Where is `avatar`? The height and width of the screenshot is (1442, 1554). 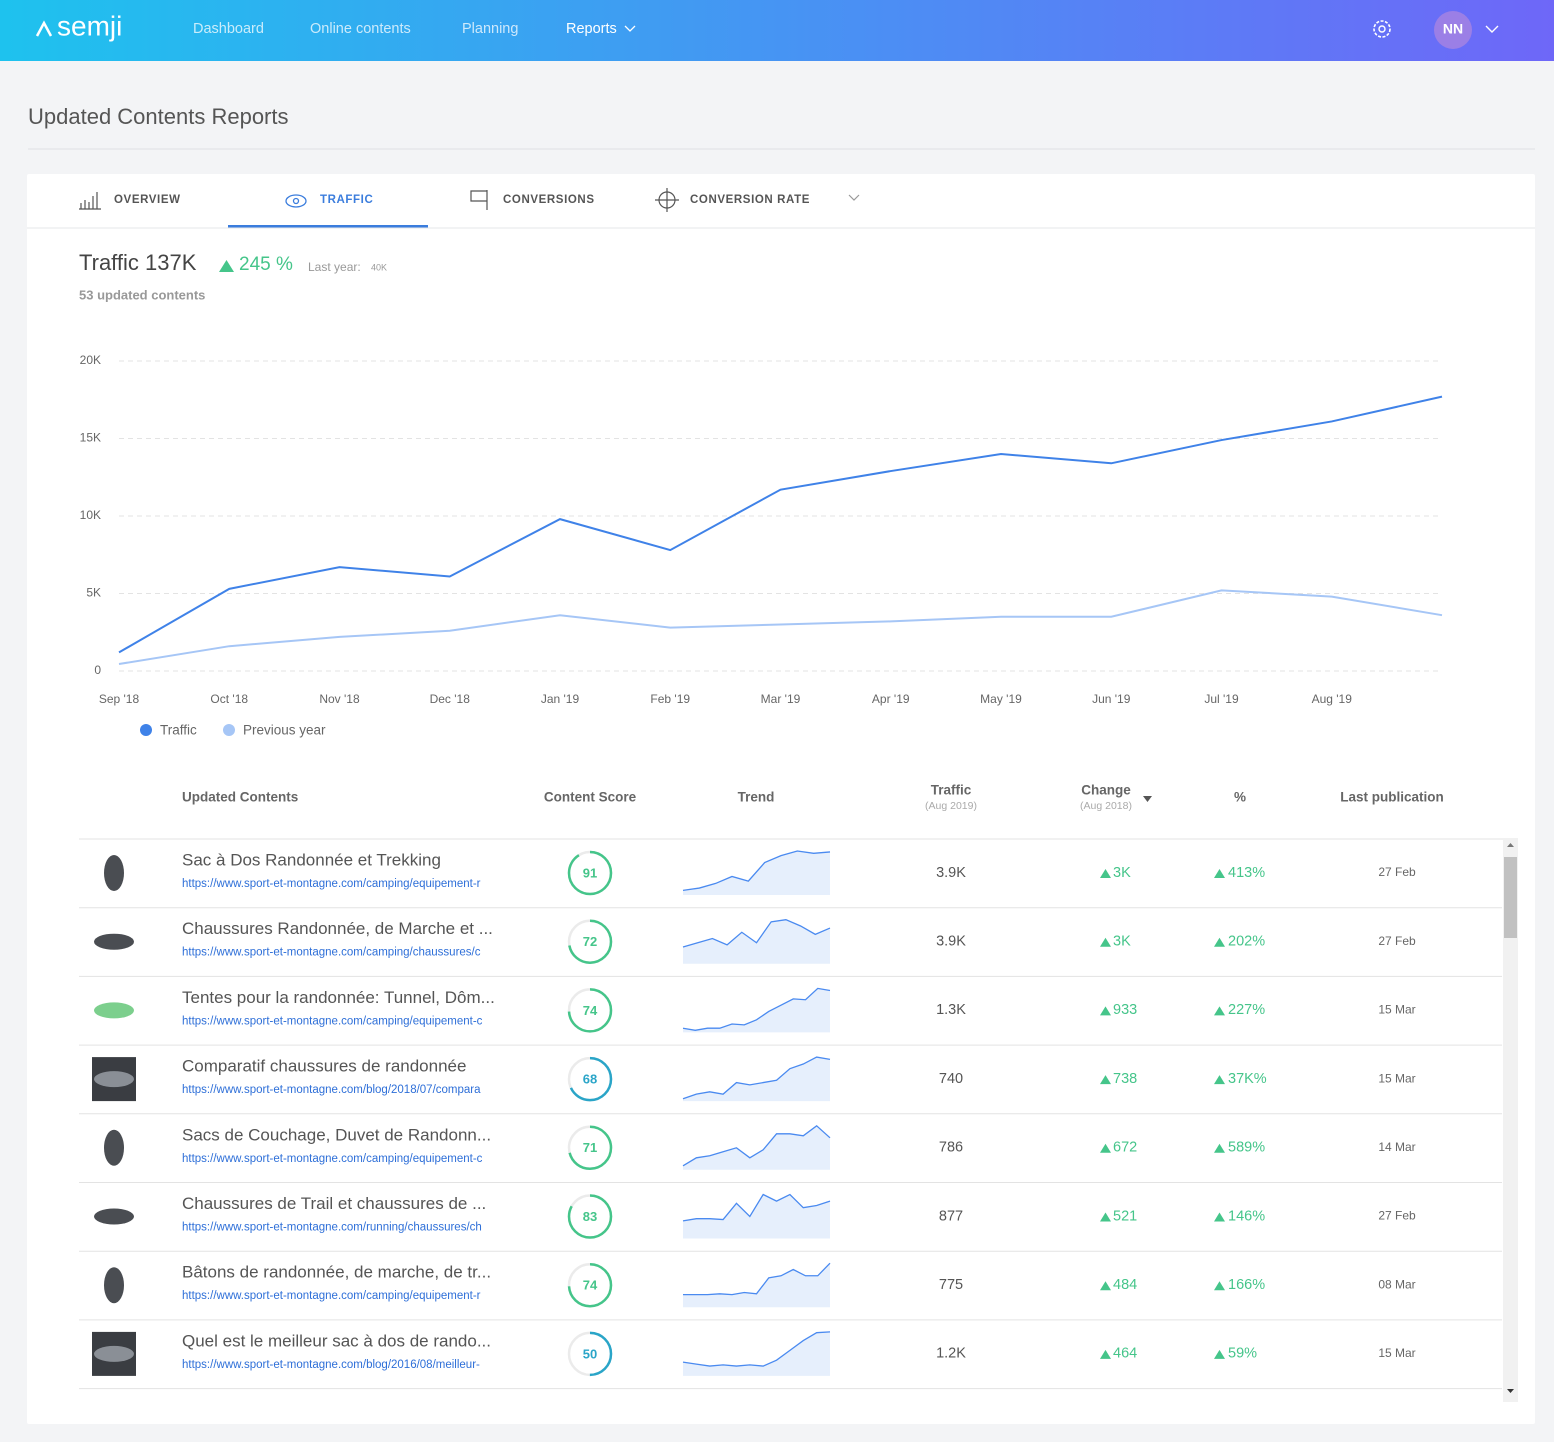 avatar is located at coordinates (1453, 30).